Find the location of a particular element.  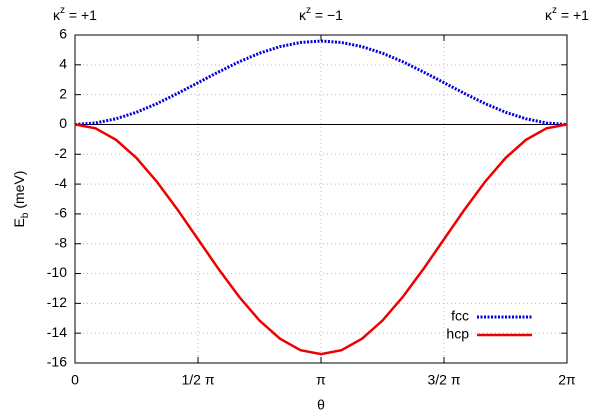

x-tick-label: 0 is located at coordinates (75, 380).